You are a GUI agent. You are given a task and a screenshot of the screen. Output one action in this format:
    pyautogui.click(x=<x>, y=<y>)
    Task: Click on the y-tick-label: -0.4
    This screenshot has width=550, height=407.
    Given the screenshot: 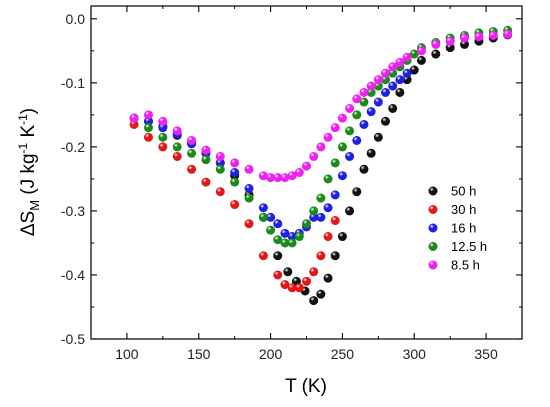 What is the action you would take?
    pyautogui.click(x=73, y=275)
    